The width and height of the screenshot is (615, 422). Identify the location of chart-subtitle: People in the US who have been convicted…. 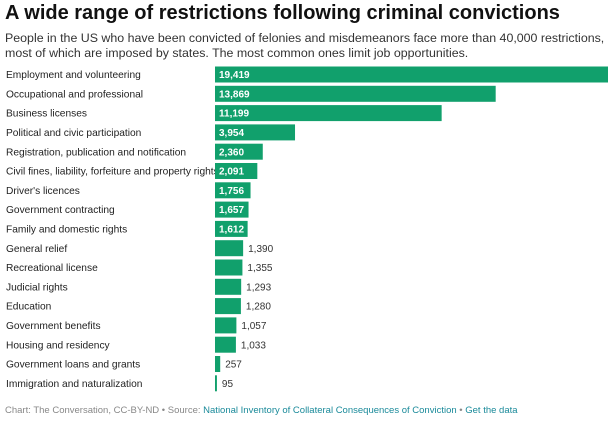
(305, 45).